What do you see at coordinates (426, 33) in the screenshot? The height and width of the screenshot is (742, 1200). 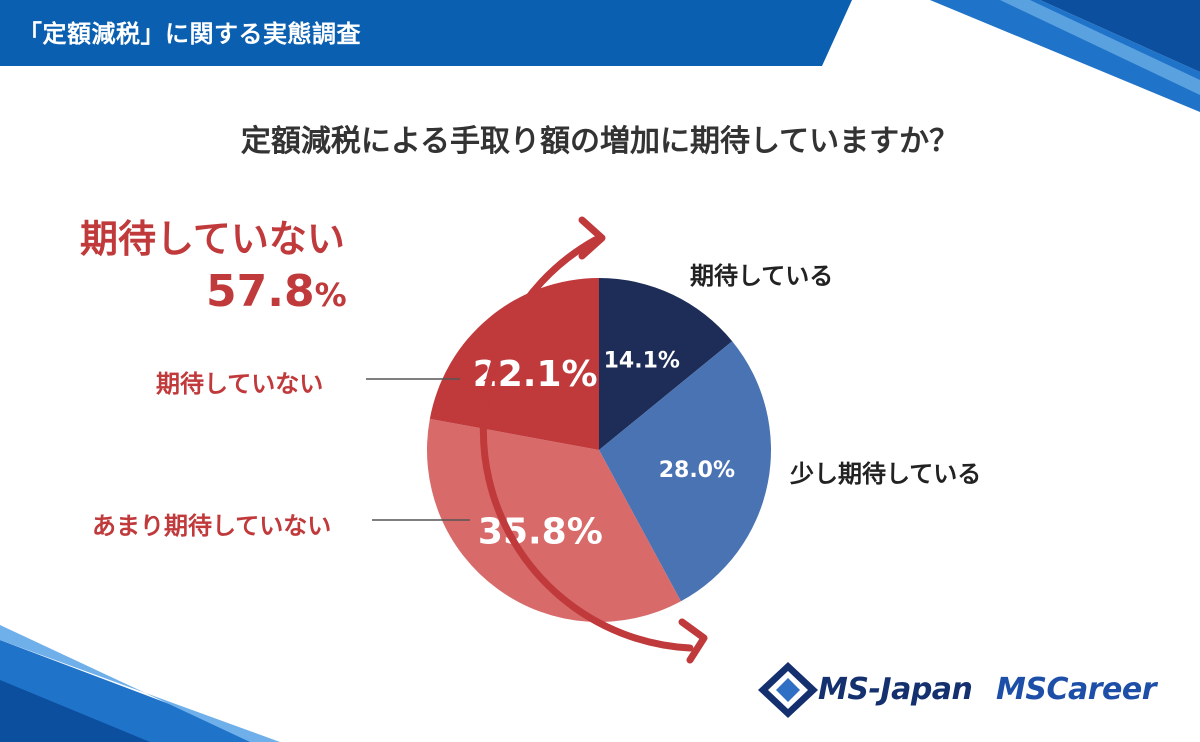 I see `header-band` at bounding box center [426, 33].